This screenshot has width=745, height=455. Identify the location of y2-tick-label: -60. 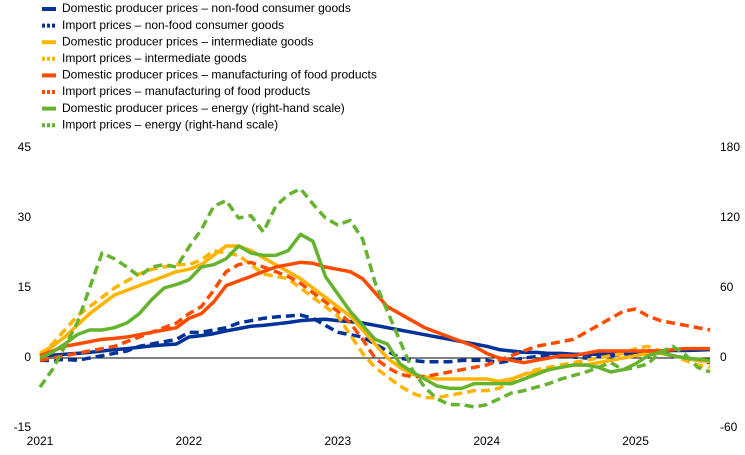
(729, 427).